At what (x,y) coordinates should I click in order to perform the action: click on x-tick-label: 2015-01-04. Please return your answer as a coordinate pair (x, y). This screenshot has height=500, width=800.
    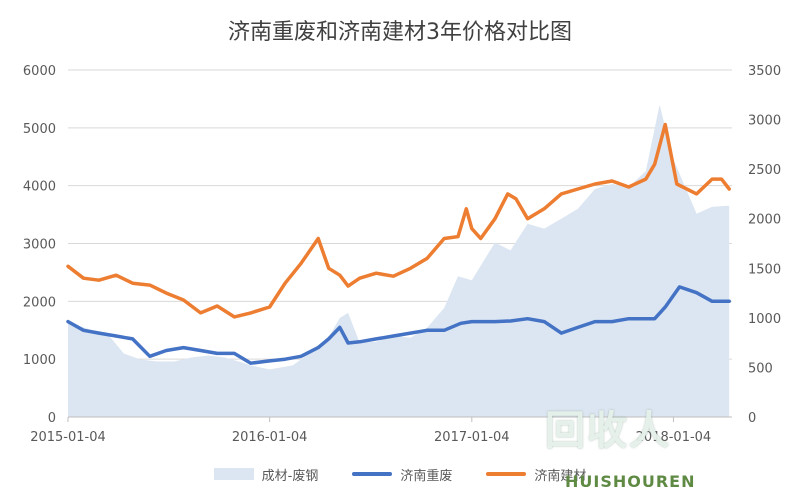
    Looking at the image, I should click on (68, 437).